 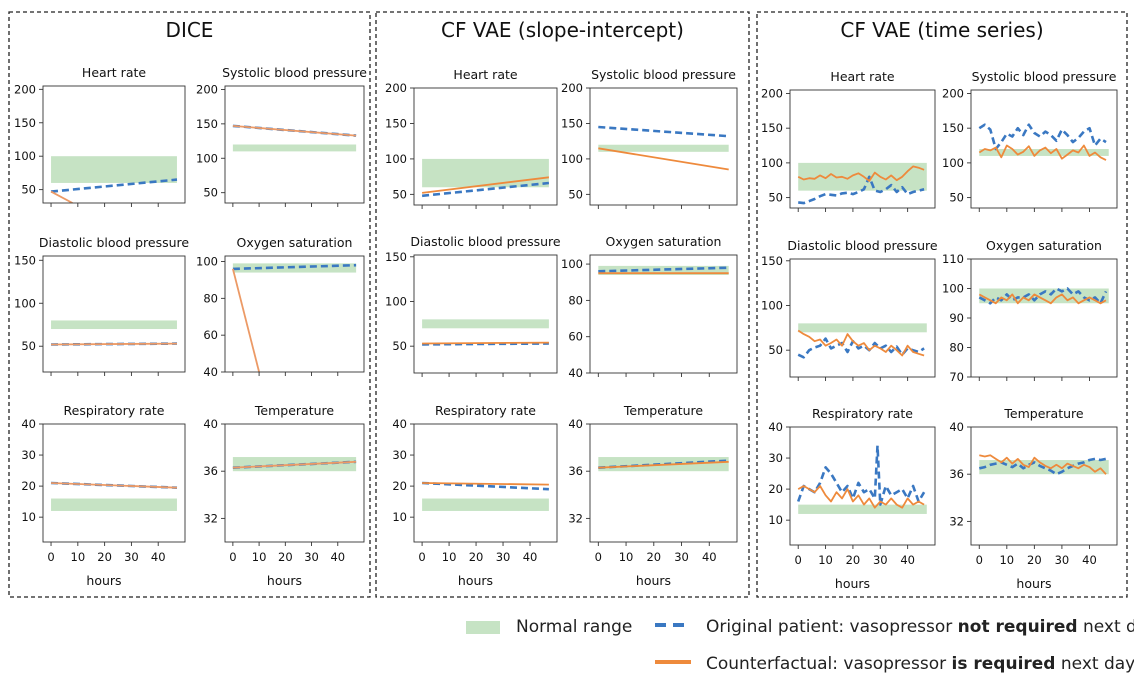 I want to click on y-tick-label: 90, so click(x=956, y=318).